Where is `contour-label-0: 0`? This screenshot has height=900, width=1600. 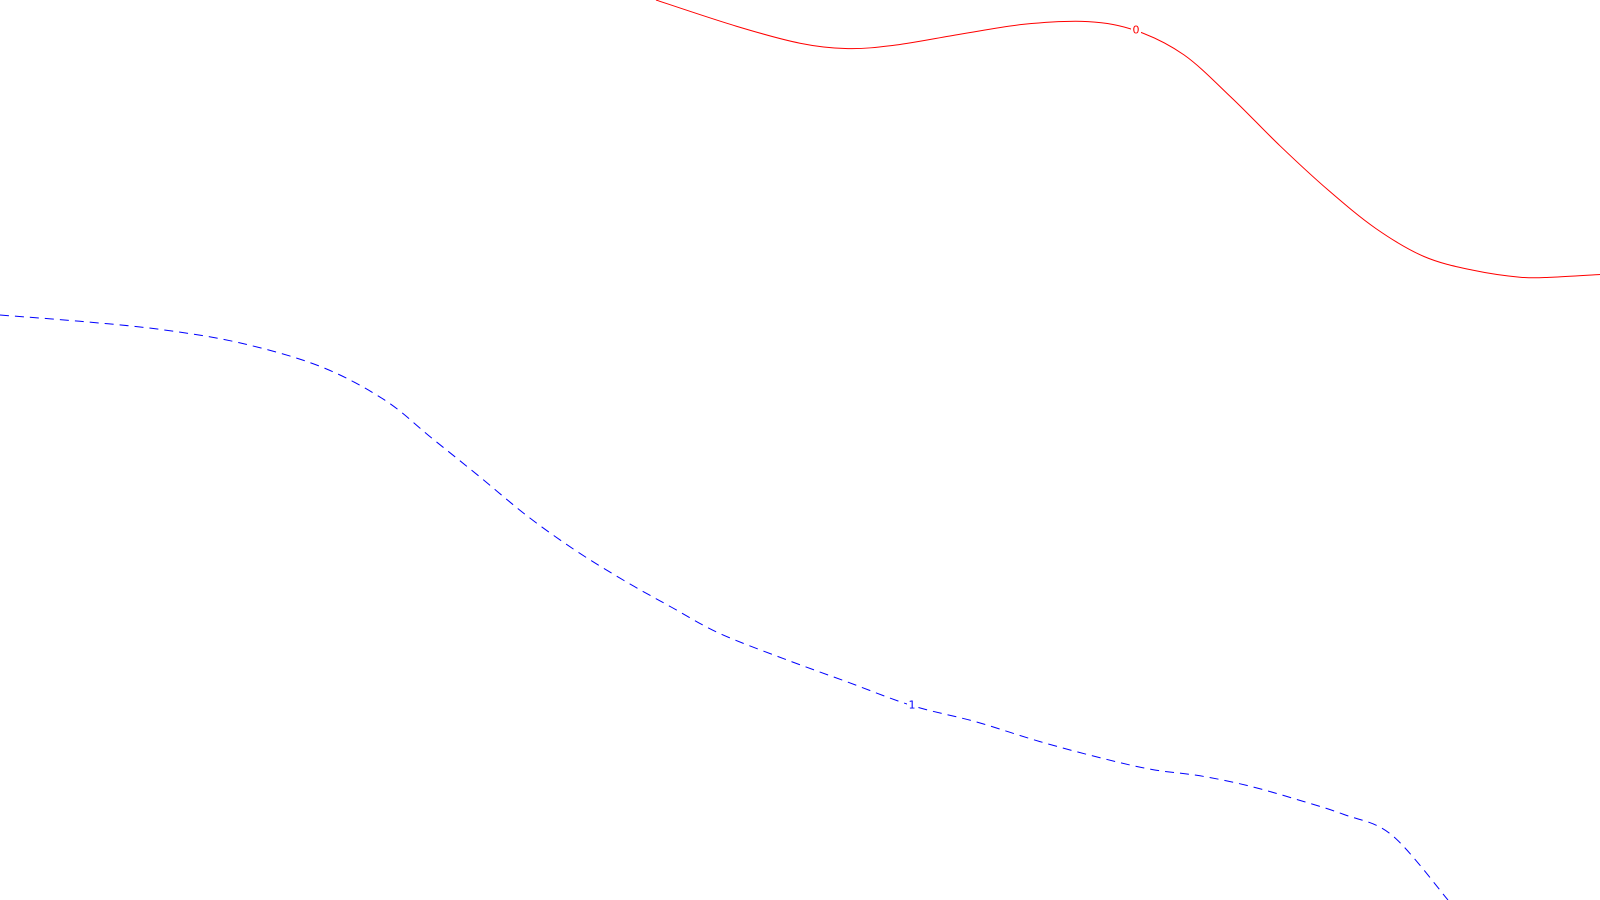
contour-label-0: 0 is located at coordinates (1136, 30).